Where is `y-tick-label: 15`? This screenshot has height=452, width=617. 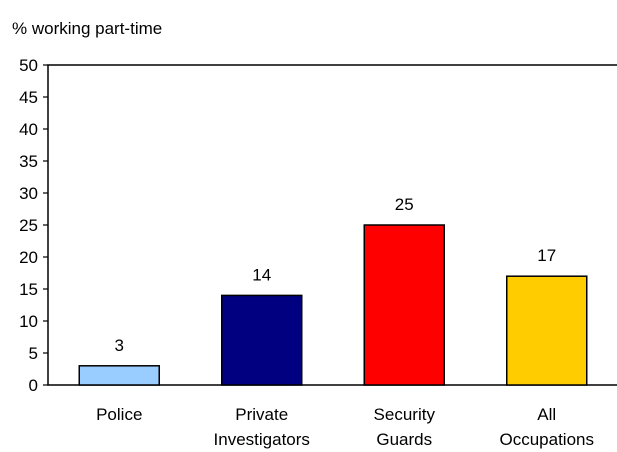 y-tick-label: 15 is located at coordinates (28, 289).